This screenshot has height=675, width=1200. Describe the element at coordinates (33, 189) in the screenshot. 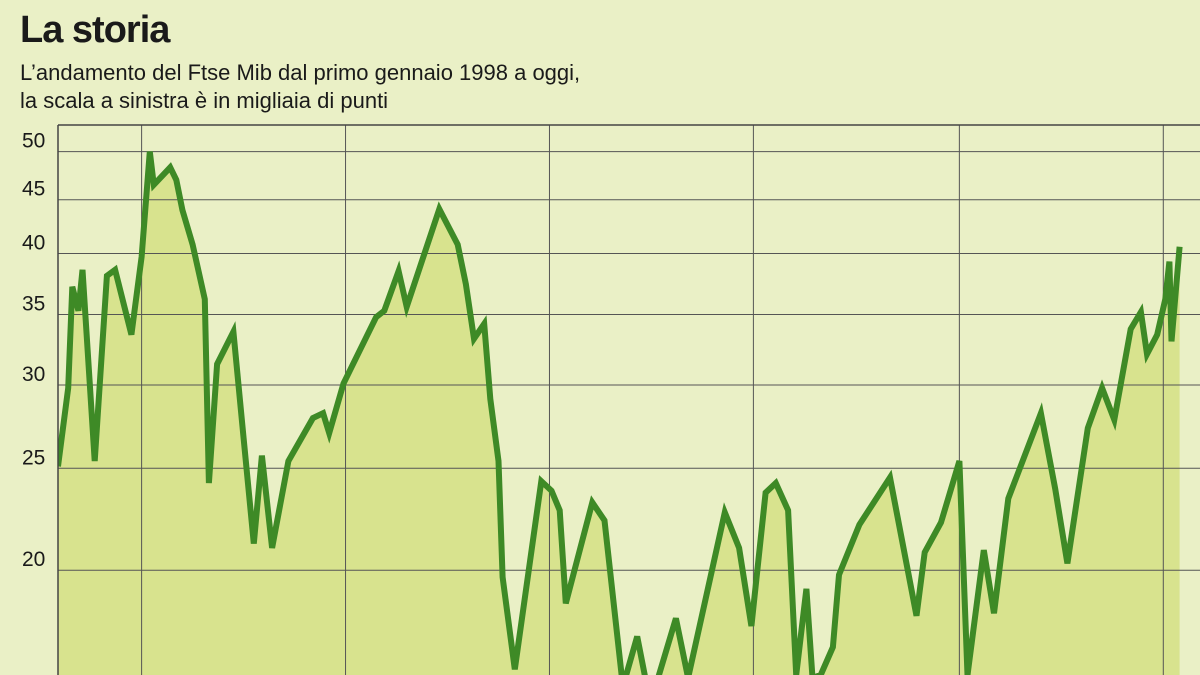

I see `y-tick-label: 45` at that location.